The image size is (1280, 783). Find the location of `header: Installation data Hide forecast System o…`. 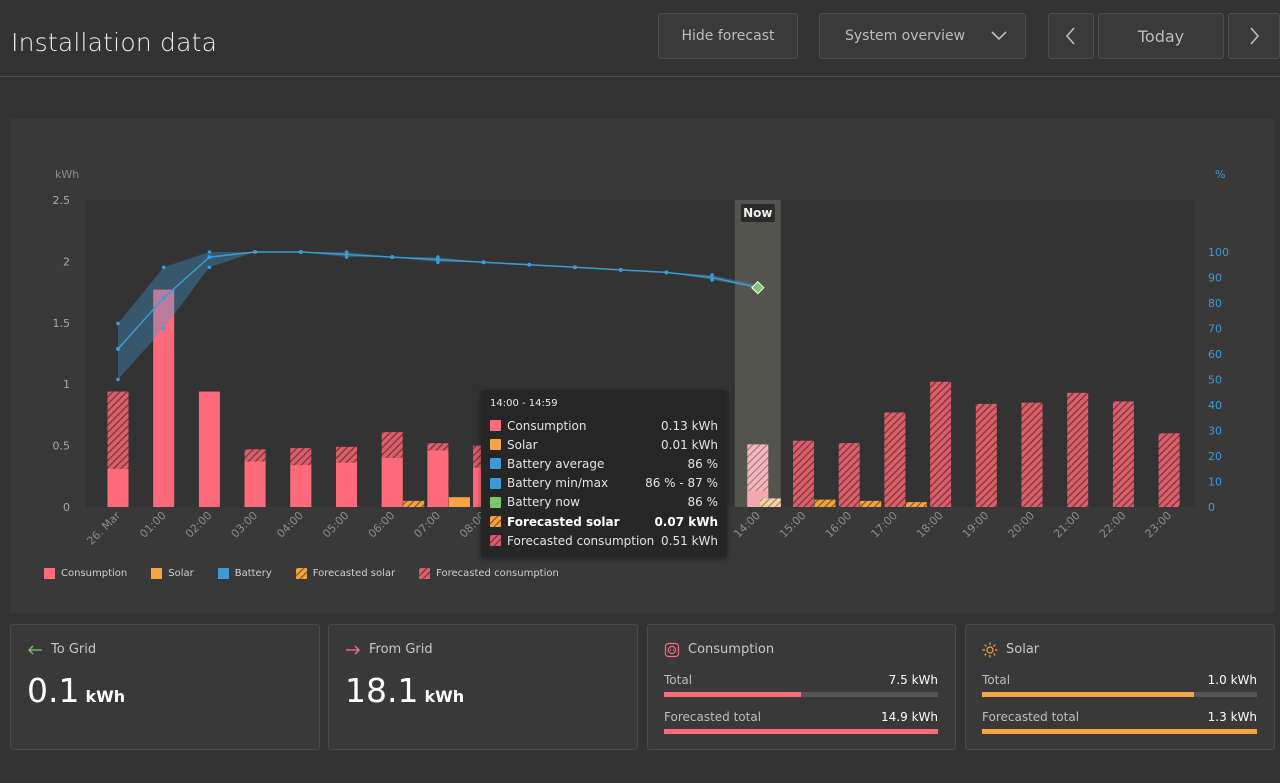

header: Installation data Hide forecast System o… is located at coordinates (640, 38).